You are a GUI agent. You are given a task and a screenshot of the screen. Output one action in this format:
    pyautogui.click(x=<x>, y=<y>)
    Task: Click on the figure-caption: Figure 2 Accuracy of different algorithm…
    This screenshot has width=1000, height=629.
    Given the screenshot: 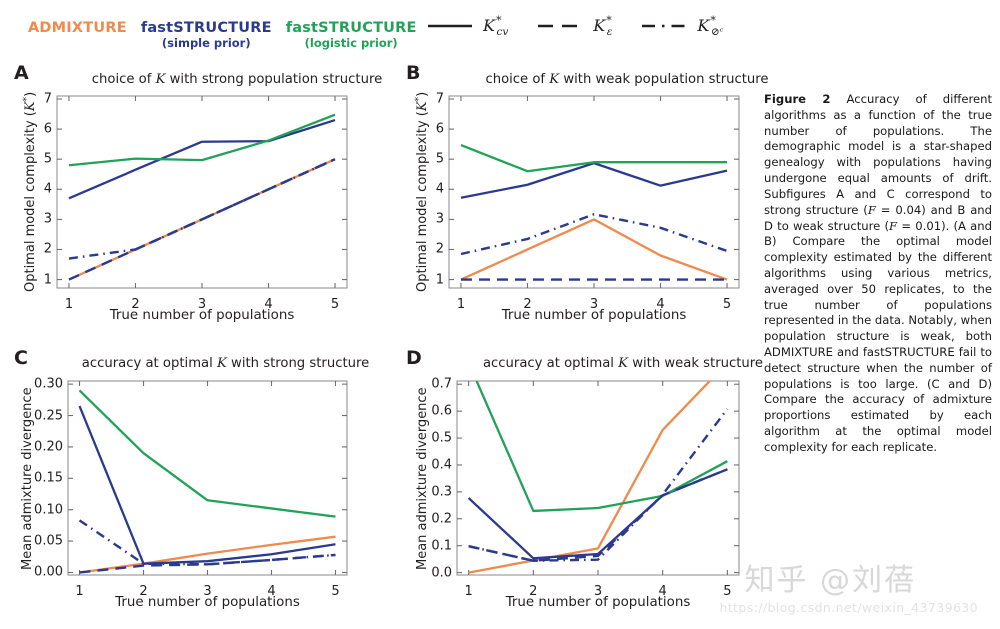 What is the action you would take?
    pyautogui.click(x=878, y=274)
    